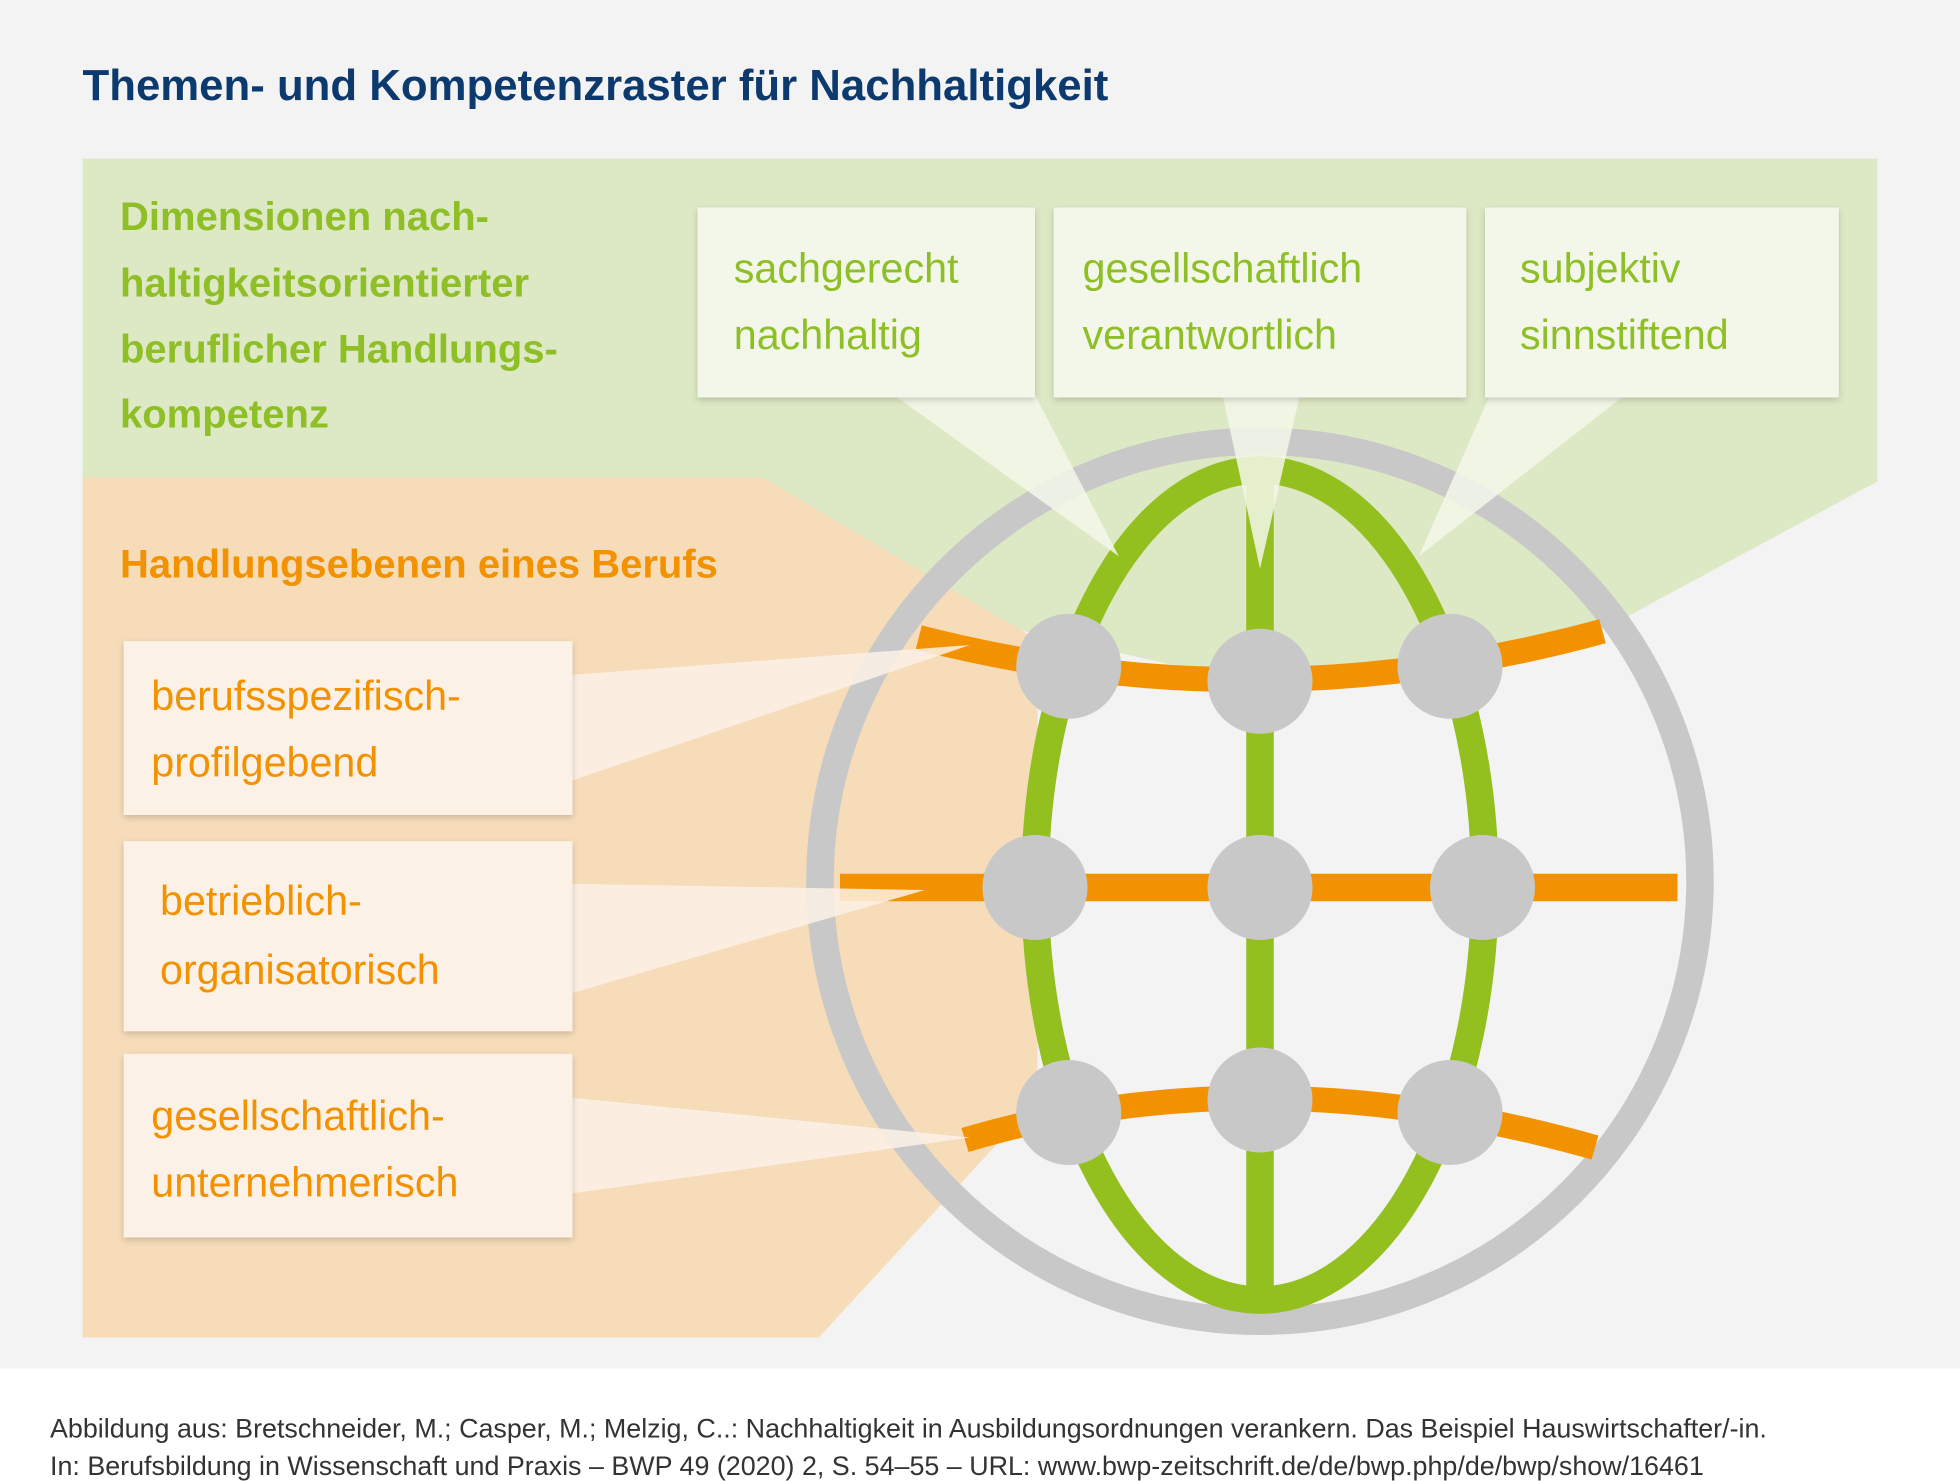 The image size is (1960, 1481). I want to click on levels-heading: Handlungsebenen eines Berufs, so click(419, 565).